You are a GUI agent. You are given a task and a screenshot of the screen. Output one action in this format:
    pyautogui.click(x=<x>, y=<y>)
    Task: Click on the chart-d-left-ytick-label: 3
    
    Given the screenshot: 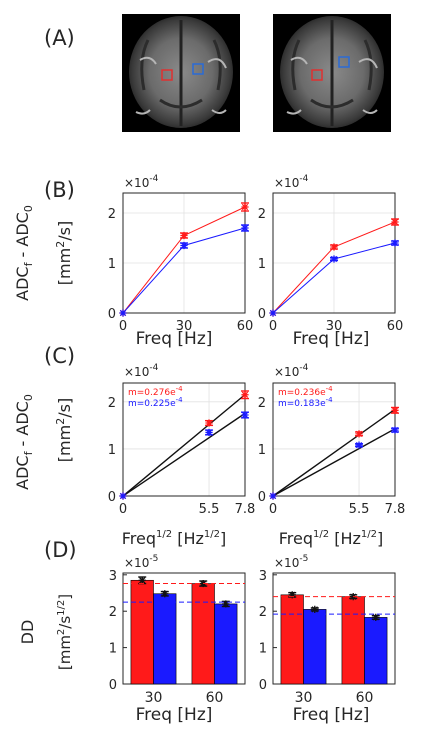 What is the action you would take?
    pyautogui.click(x=113, y=576)
    